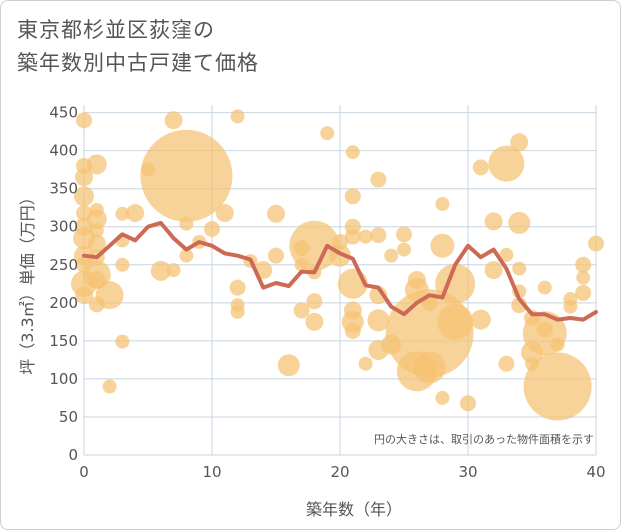 The height and width of the screenshot is (530, 621). Describe the element at coordinates (138, 63) in the screenshot. I see `chart-title-line2: 築年数別中古戸建て価格` at that location.